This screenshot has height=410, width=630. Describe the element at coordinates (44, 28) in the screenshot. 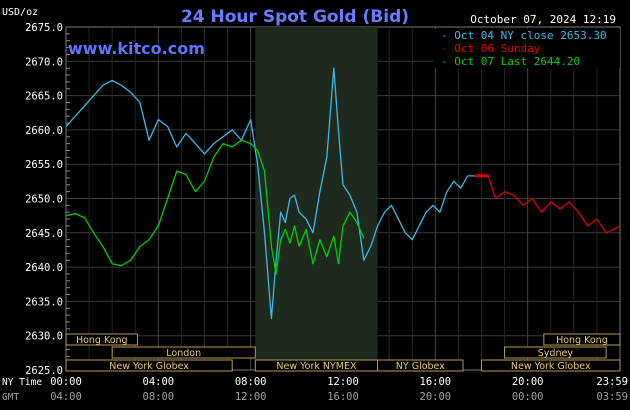

I see `y-tick-label: 2675.0` at that location.